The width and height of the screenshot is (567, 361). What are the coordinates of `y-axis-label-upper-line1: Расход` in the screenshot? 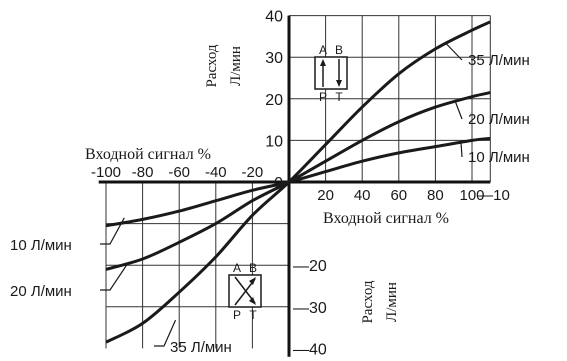 It's located at (212, 65).